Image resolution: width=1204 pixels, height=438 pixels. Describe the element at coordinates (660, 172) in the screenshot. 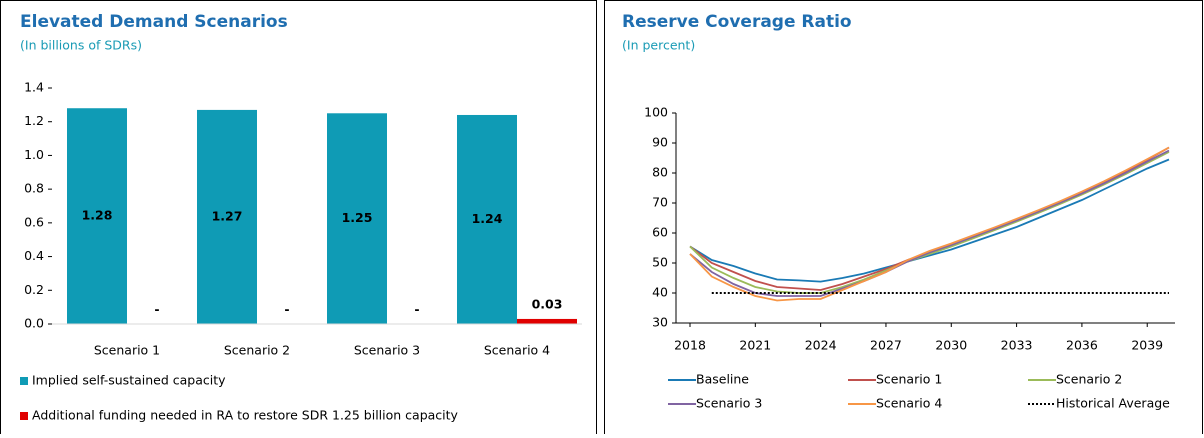

I see `y-tick-label: 80` at that location.